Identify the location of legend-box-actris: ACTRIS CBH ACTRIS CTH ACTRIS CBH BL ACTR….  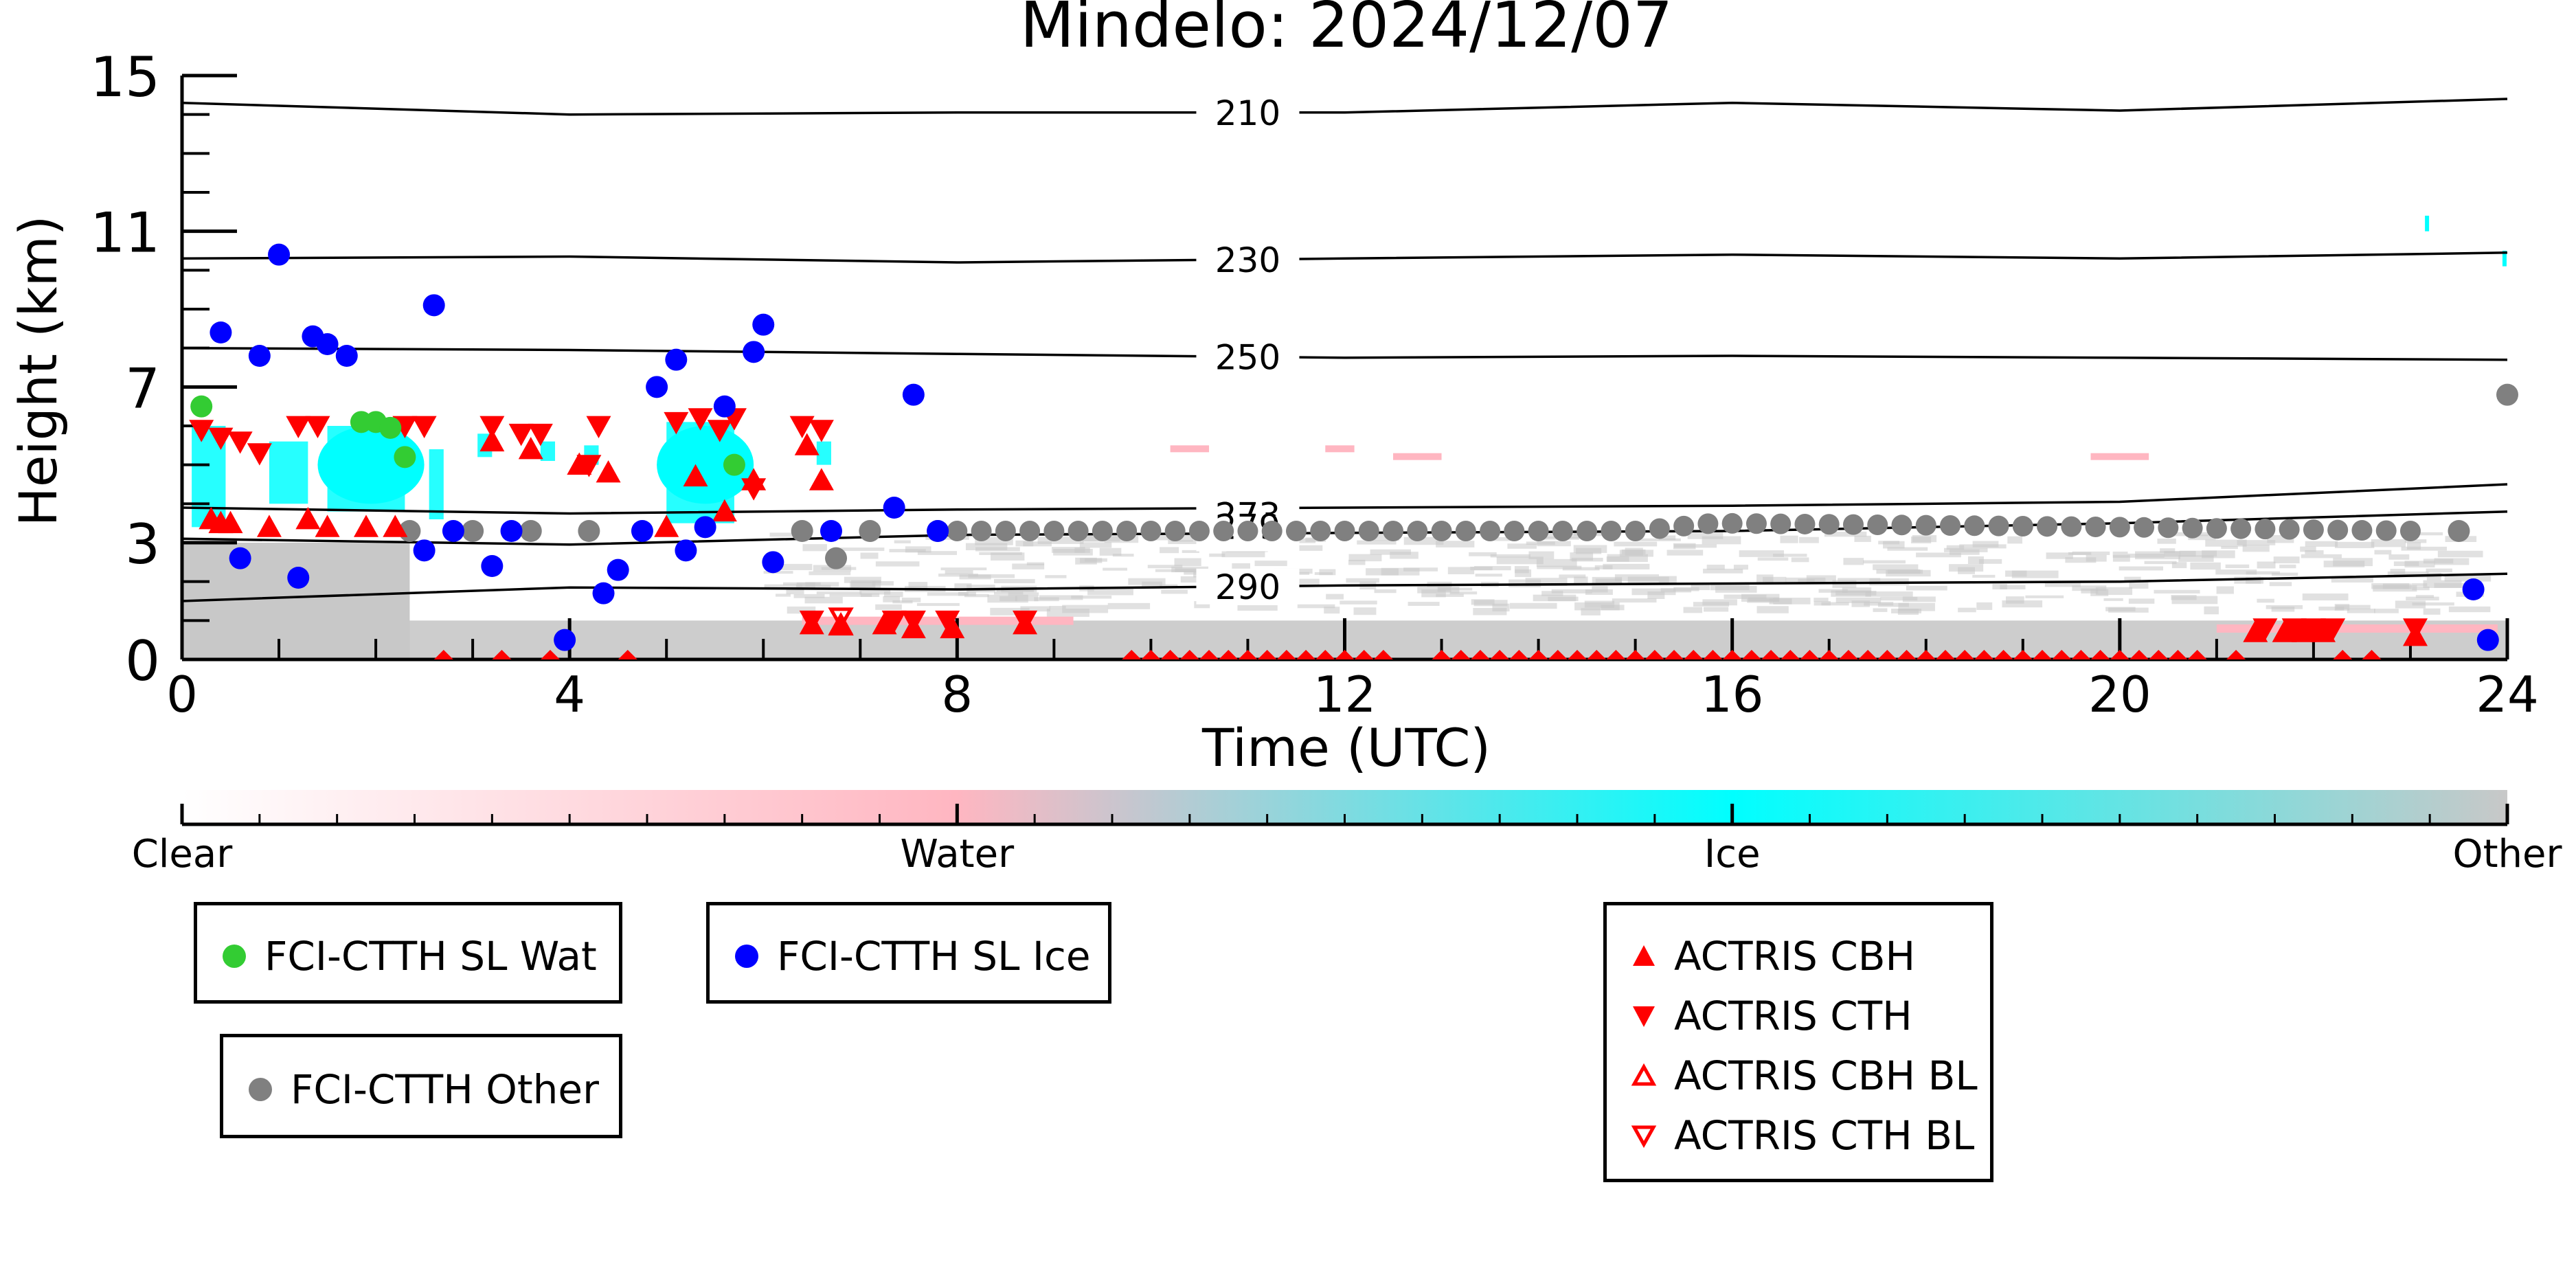
(1798, 1042).